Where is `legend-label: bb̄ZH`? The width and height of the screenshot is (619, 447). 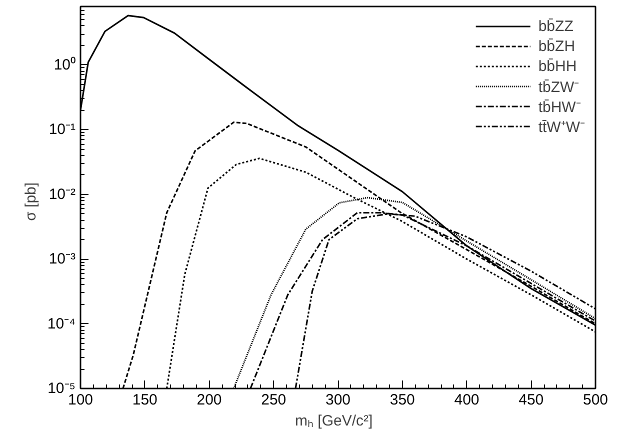
legend-label: bb̄ZH is located at coordinates (557, 46).